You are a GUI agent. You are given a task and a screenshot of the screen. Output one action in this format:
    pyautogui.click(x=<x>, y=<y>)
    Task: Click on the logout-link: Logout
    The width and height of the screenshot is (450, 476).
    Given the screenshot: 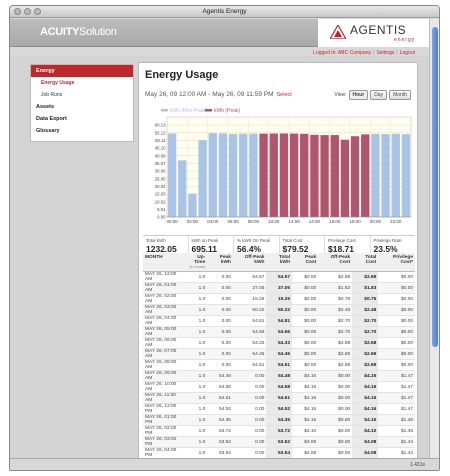 What is the action you would take?
    pyautogui.click(x=407, y=53)
    